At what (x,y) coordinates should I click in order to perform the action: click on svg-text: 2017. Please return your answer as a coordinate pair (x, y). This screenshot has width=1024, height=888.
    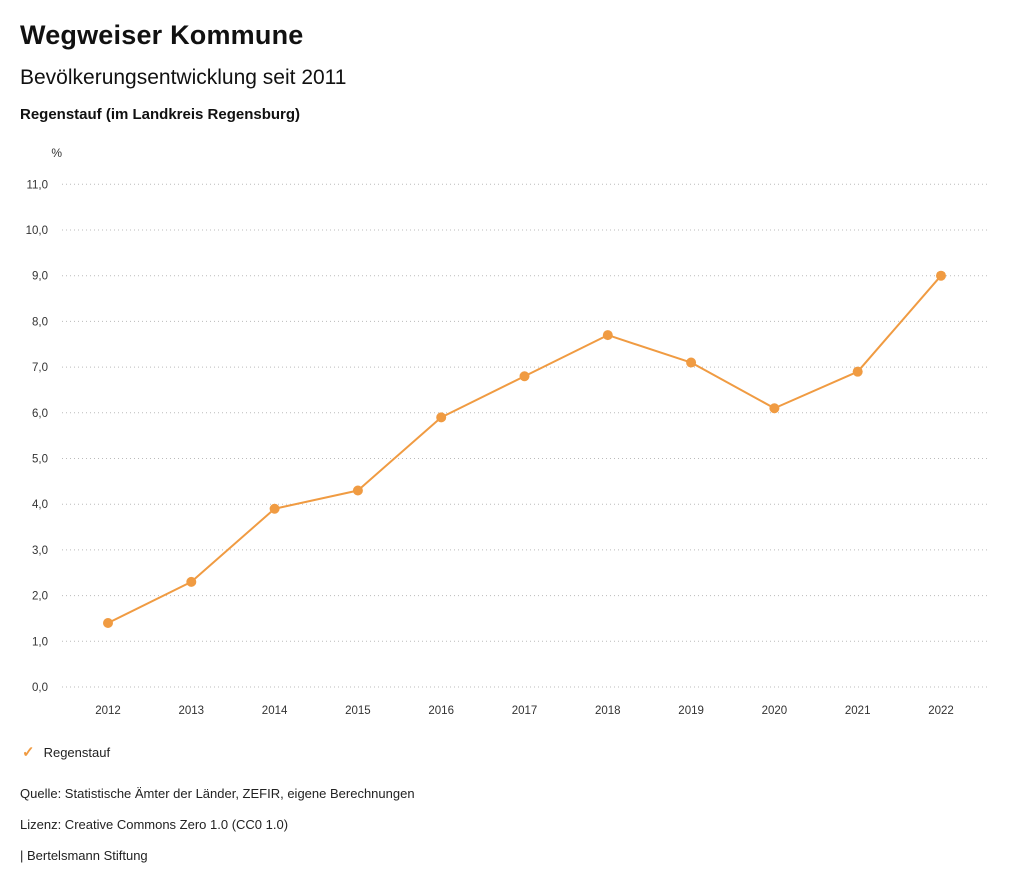
    Looking at the image, I should click on (525, 711).